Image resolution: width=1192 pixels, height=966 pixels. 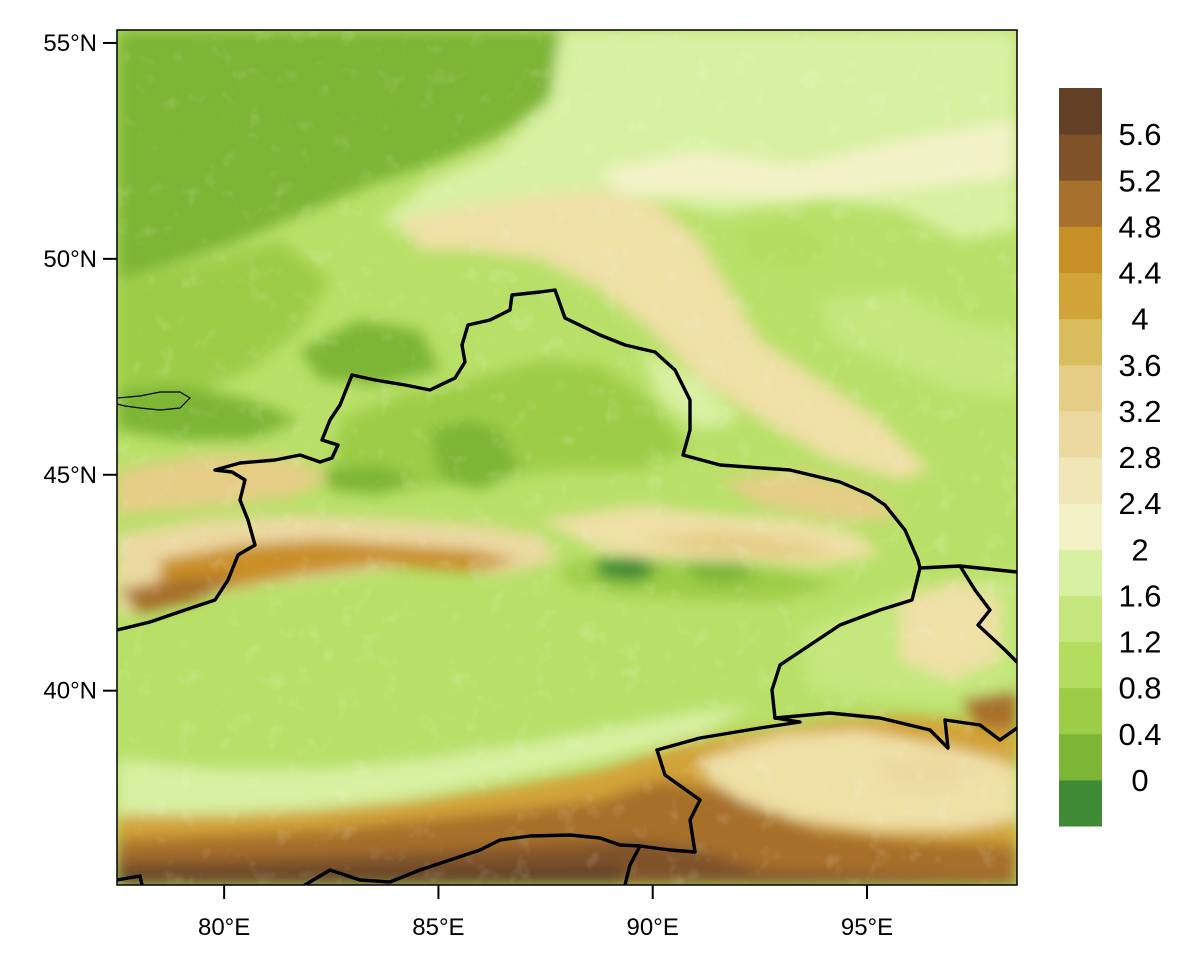 I want to click on colorbar-label: 0.4, so click(x=1139, y=734).